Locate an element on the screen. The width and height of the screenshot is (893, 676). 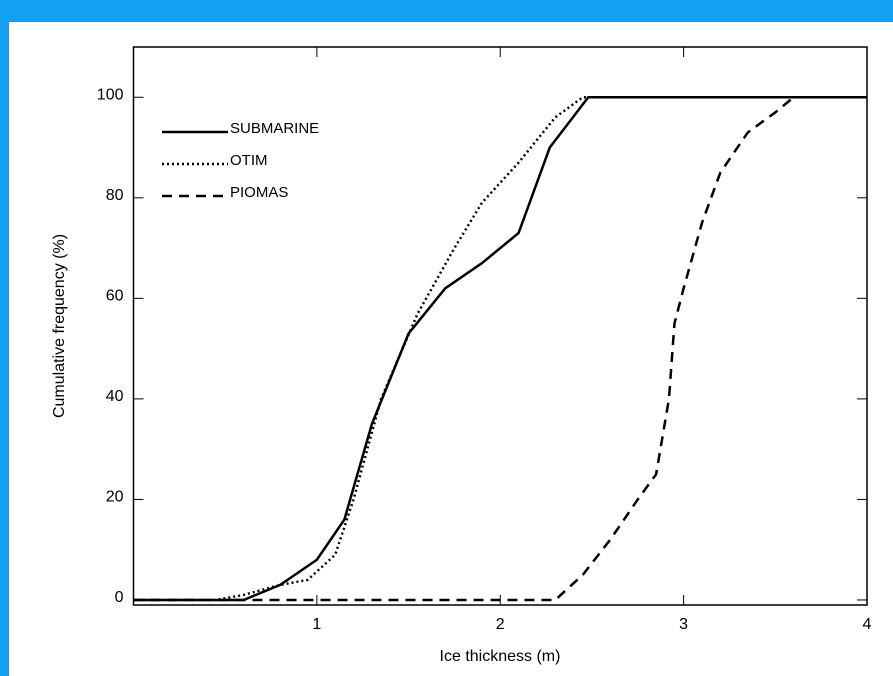
legend-label: SUBMARINE is located at coordinates (274, 128).